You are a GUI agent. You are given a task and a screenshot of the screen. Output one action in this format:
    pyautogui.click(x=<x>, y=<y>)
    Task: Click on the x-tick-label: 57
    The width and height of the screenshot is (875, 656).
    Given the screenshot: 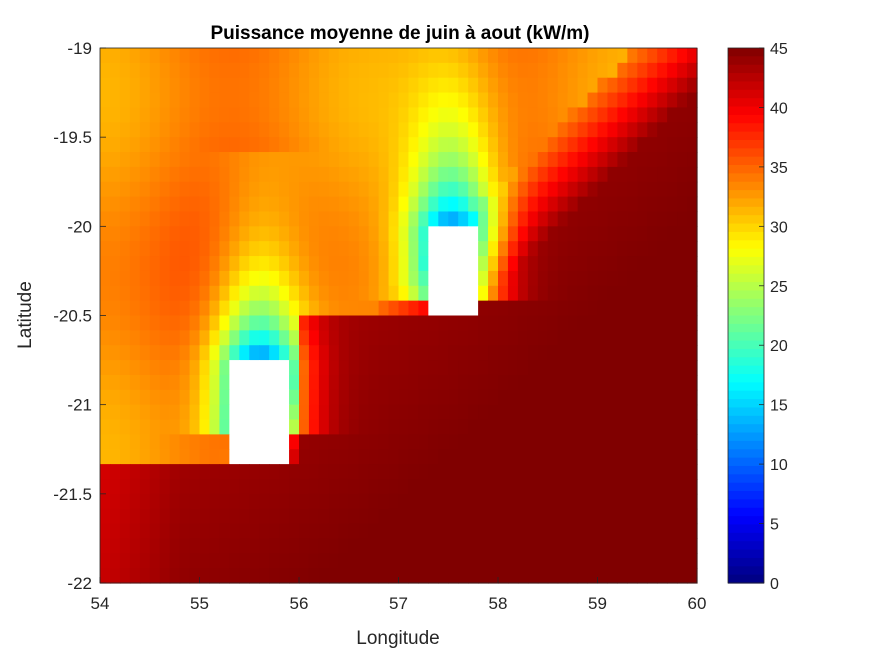 What is the action you would take?
    pyautogui.click(x=398, y=603)
    